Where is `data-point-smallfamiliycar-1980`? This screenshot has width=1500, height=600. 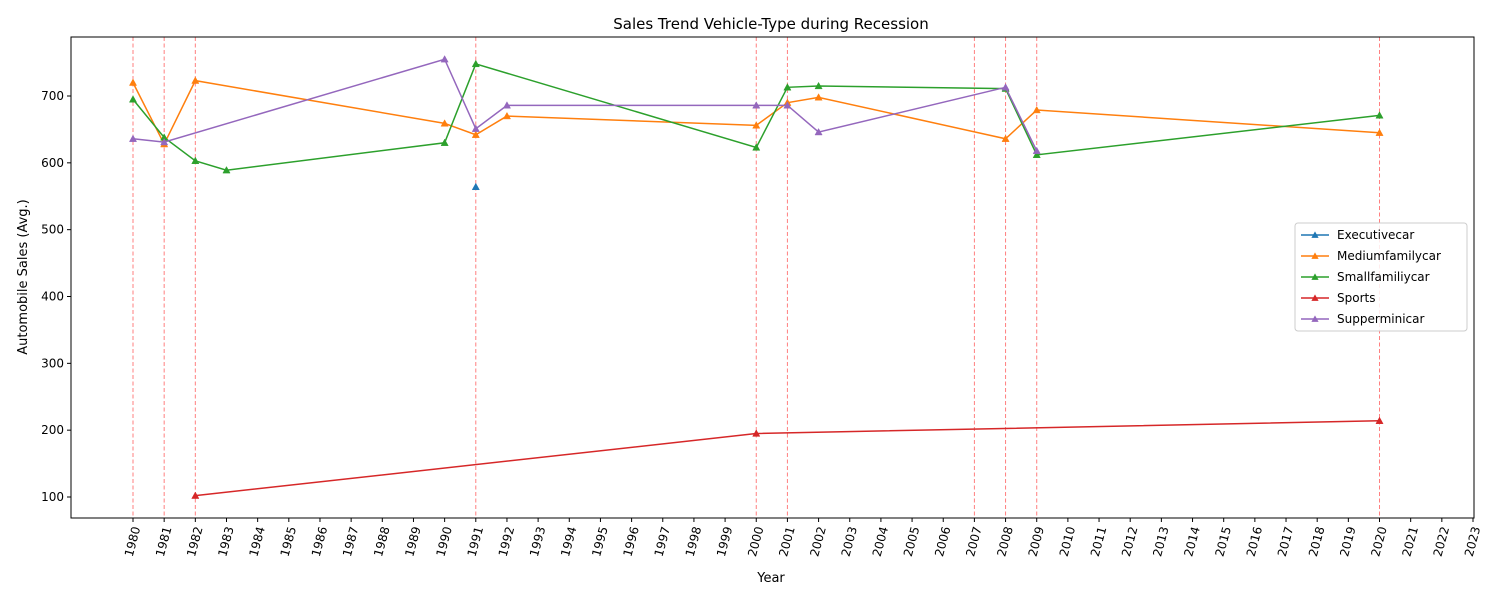 data-point-smallfamiliycar-1980 is located at coordinates (133, 99).